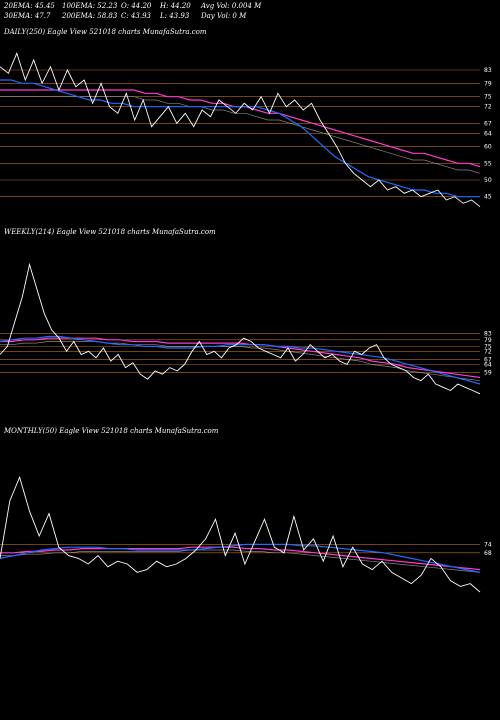  Describe the element at coordinates (175, 6) in the screenshot. I see `header-high: H: 44.20` at that location.